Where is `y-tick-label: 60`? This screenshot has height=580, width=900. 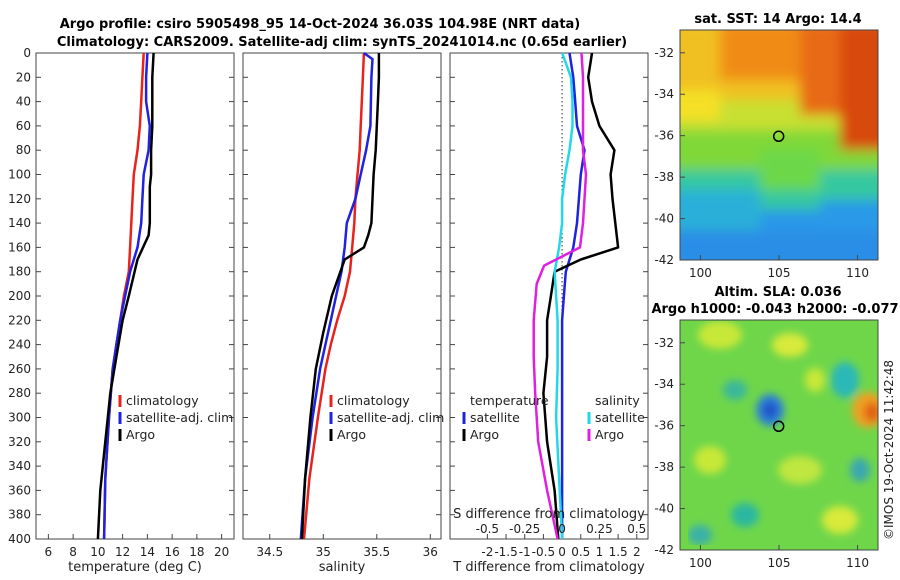 y-tick-label: 60 is located at coordinates (23, 126).